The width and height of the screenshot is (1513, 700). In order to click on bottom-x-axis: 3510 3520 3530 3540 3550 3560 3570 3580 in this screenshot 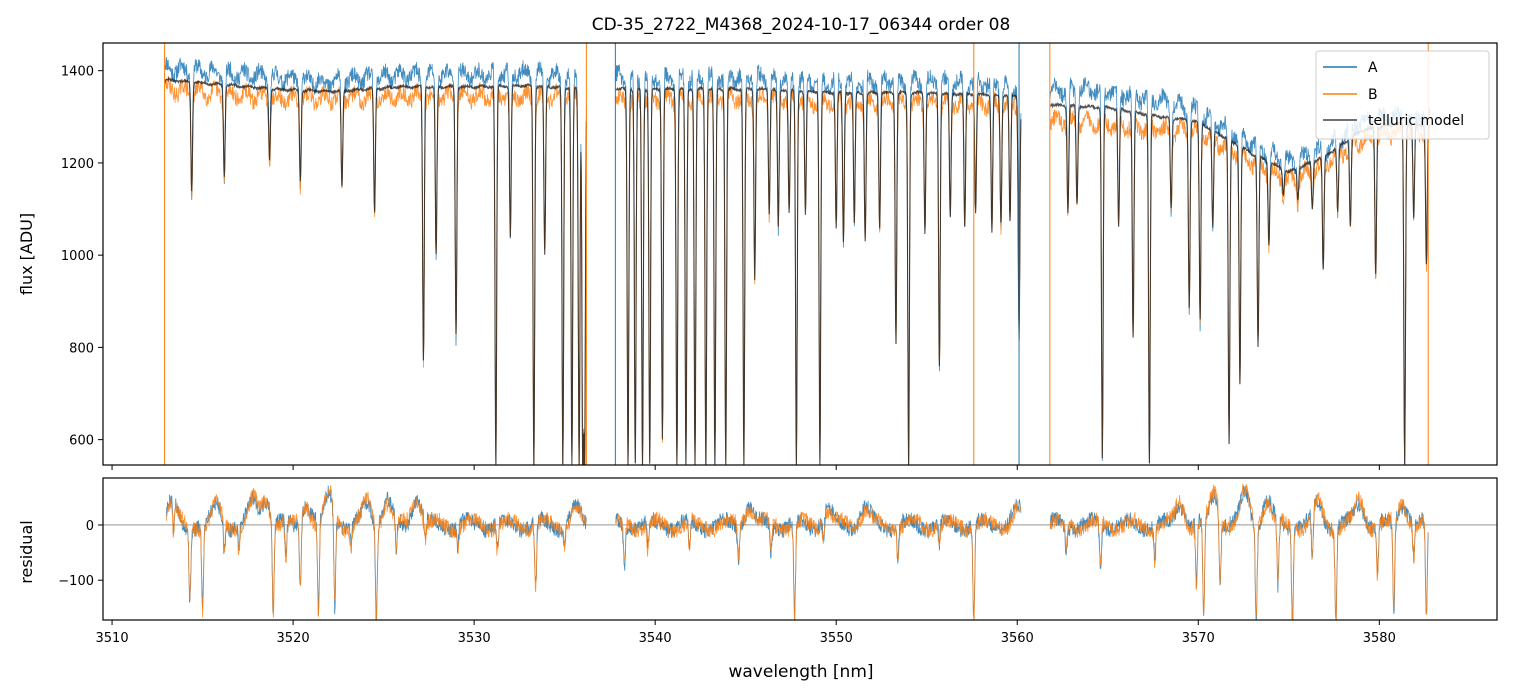, I will do `click(746, 633)`.